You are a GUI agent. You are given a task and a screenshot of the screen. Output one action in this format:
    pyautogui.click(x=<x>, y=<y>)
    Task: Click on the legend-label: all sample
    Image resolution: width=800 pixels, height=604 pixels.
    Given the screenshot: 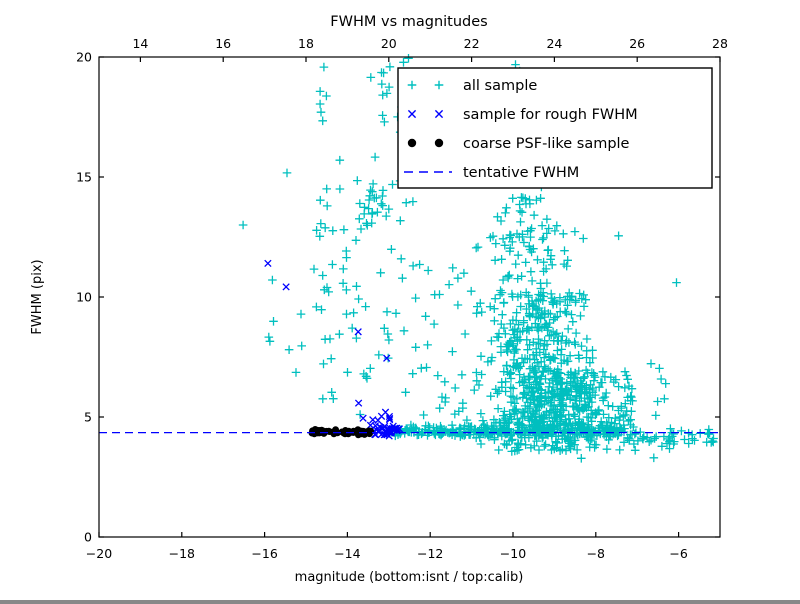 What is the action you would take?
    pyautogui.click(x=500, y=86)
    